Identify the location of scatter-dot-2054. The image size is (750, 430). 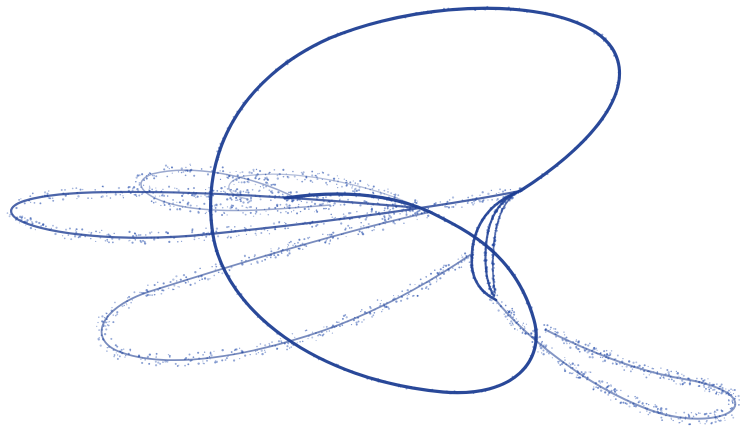
(522, 333).